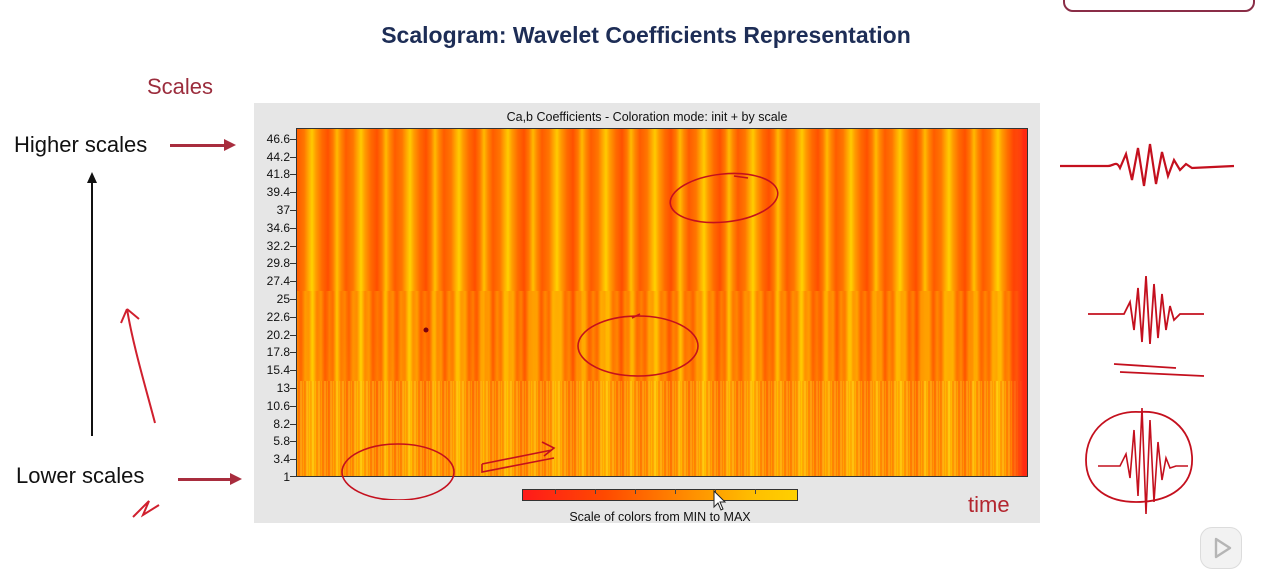 The image size is (1276, 573). What do you see at coordinates (278, 139) in the screenshot?
I see `y-tick-label: 46.6` at bounding box center [278, 139].